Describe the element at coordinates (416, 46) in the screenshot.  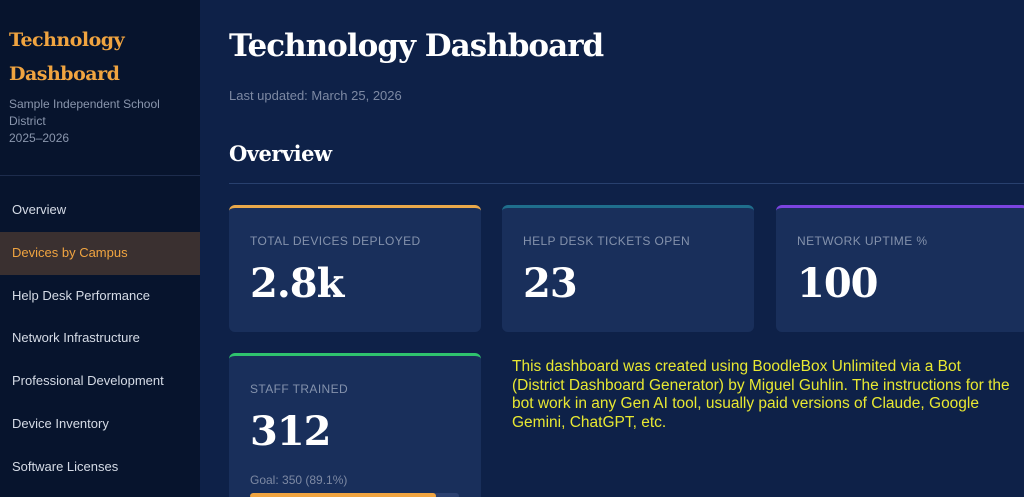
I see `page-title: Technology Dashboard` at that location.